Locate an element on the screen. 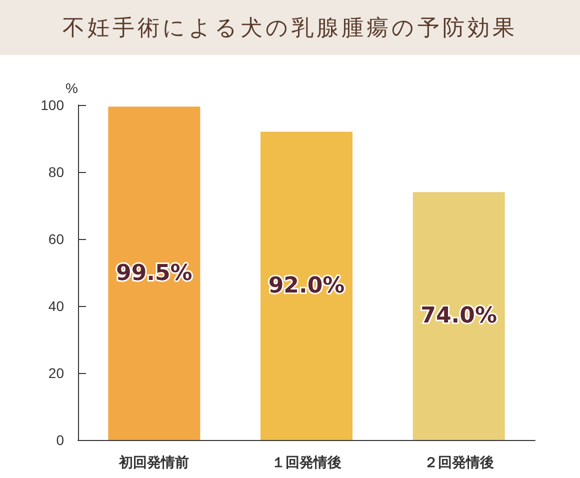  y-tick-label: 0 is located at coordinates (60, 440).